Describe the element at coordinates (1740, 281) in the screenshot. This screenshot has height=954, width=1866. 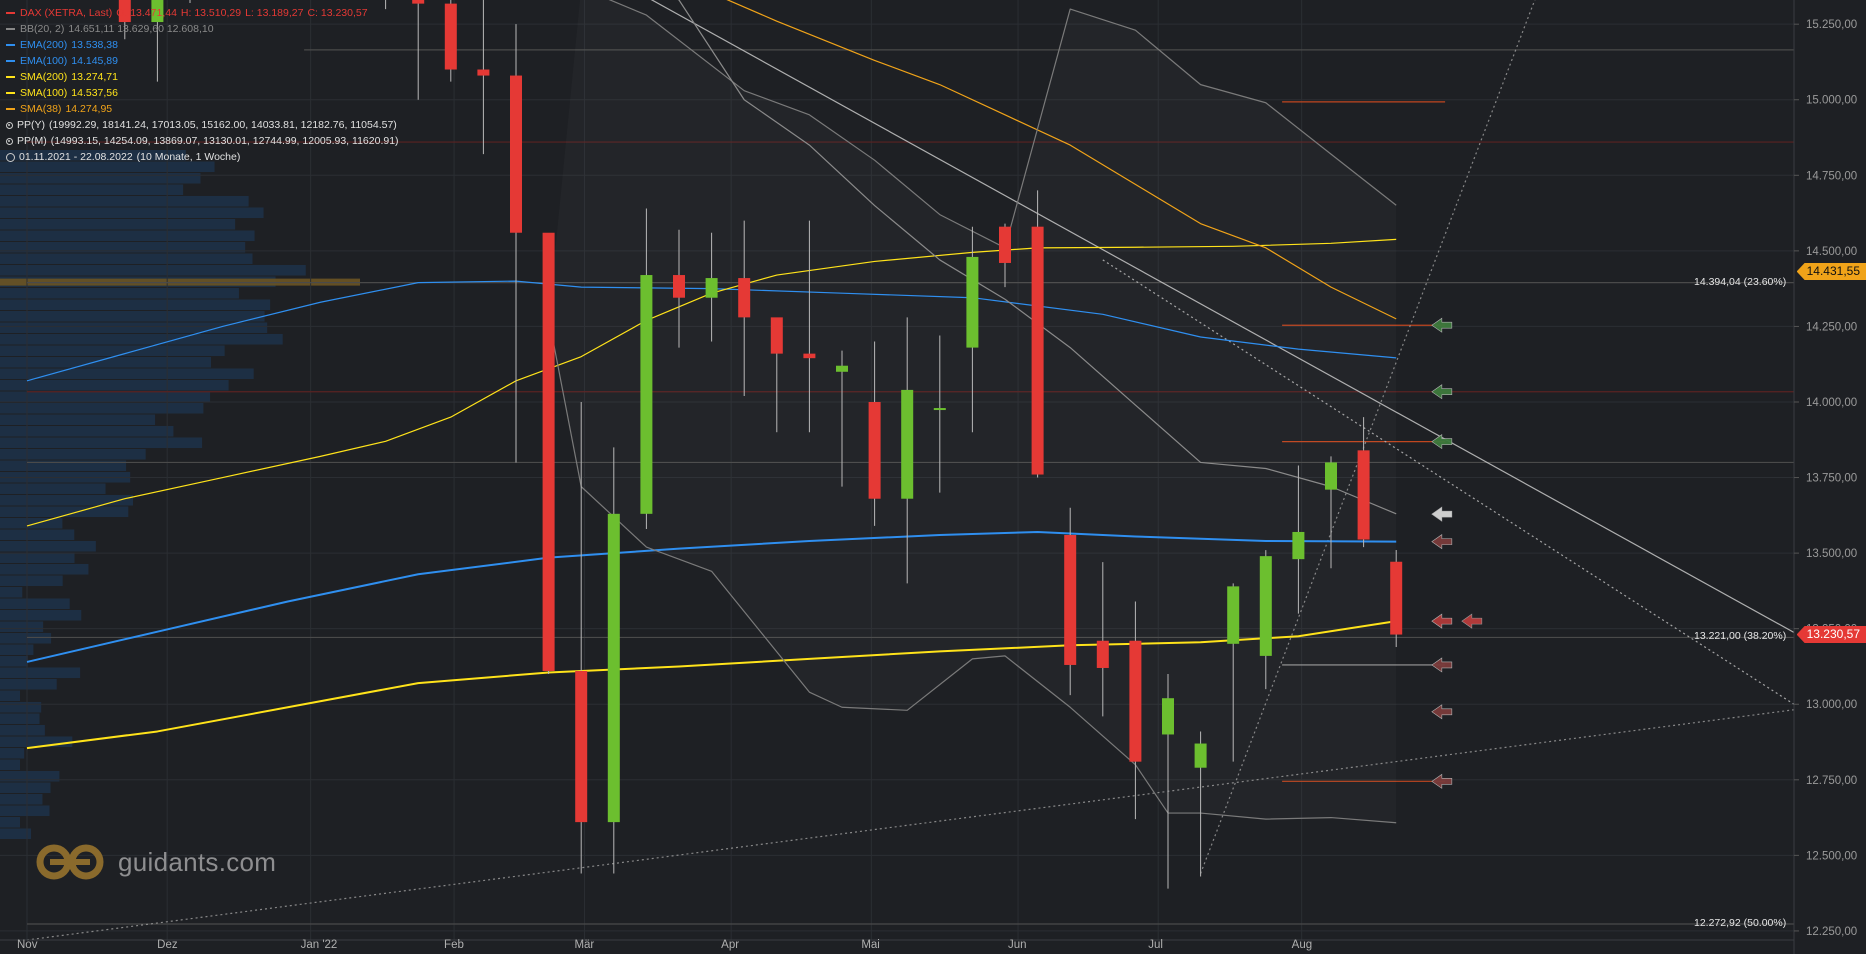
I see `fib-label-23-6: 14.394,04 (23.60%)` at that location.